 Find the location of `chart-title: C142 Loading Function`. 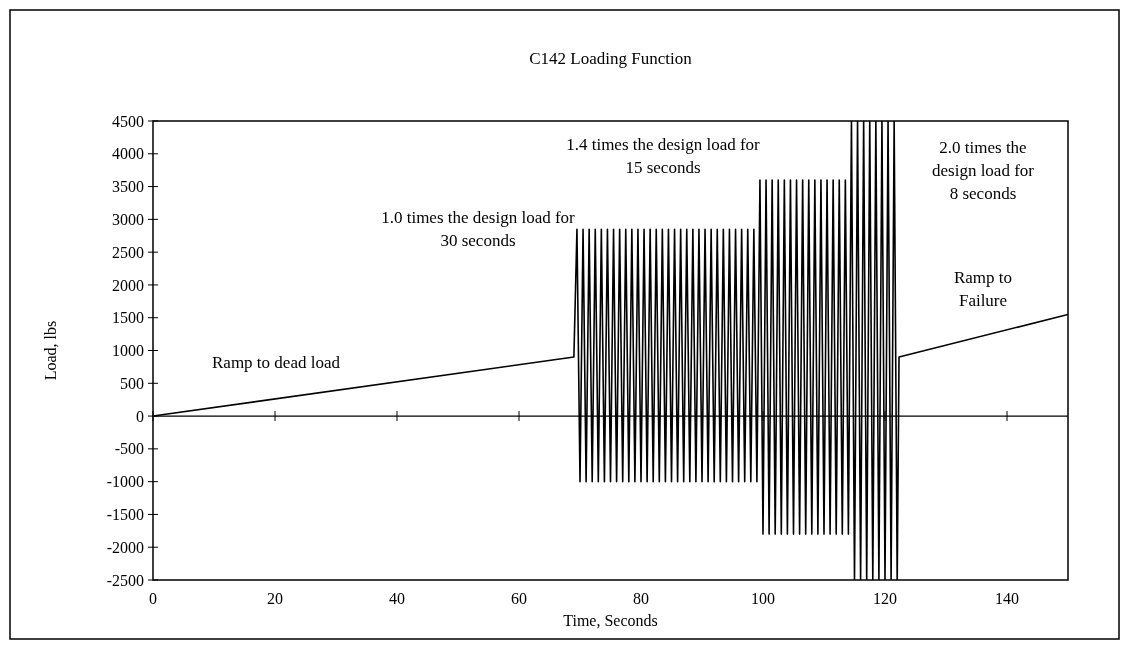

chart-title: C142 Loading Function is located at coordinates (611, 58).